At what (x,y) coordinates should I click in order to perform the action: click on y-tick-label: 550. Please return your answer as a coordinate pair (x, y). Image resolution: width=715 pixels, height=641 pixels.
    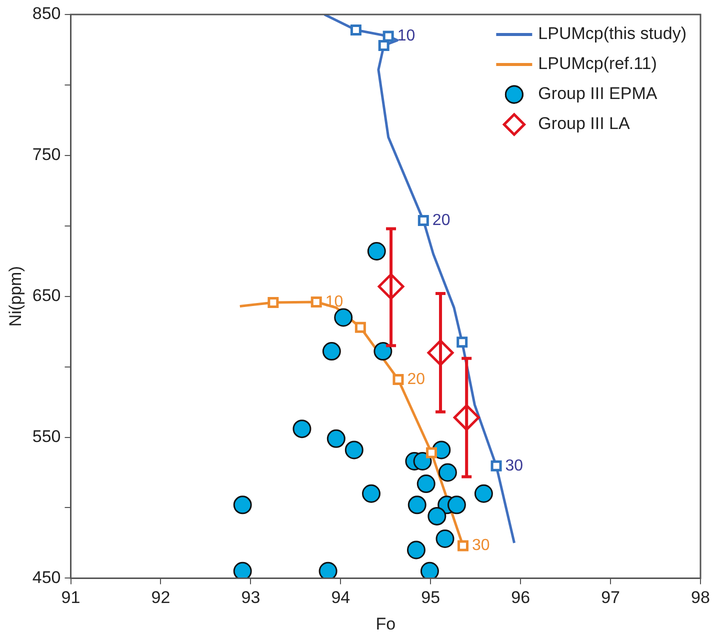
    Looking at the image, I should click on (46, 436).